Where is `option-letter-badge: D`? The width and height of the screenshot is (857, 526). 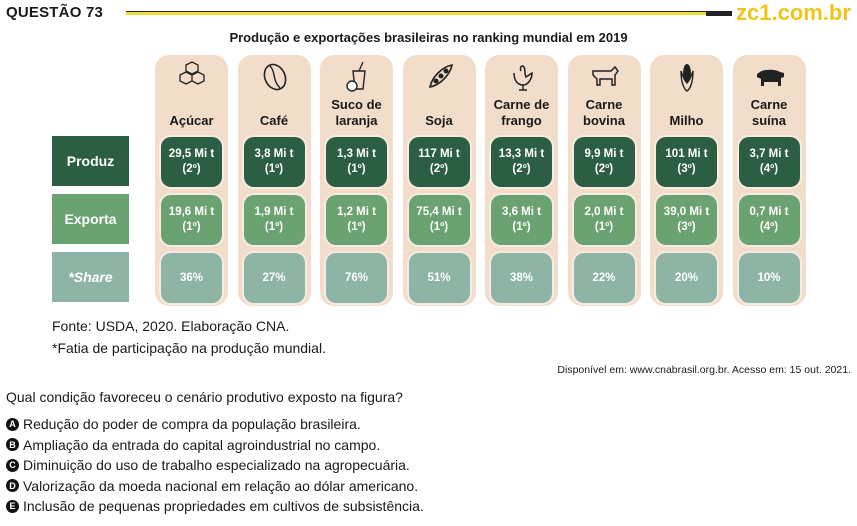
option-letter-badge: D is located at coordinates (12, 485).